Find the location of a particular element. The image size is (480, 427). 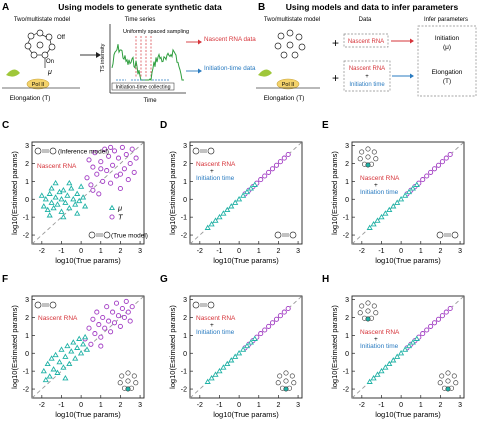

out2-line1: Elongation is located at coordinates (447, 72).